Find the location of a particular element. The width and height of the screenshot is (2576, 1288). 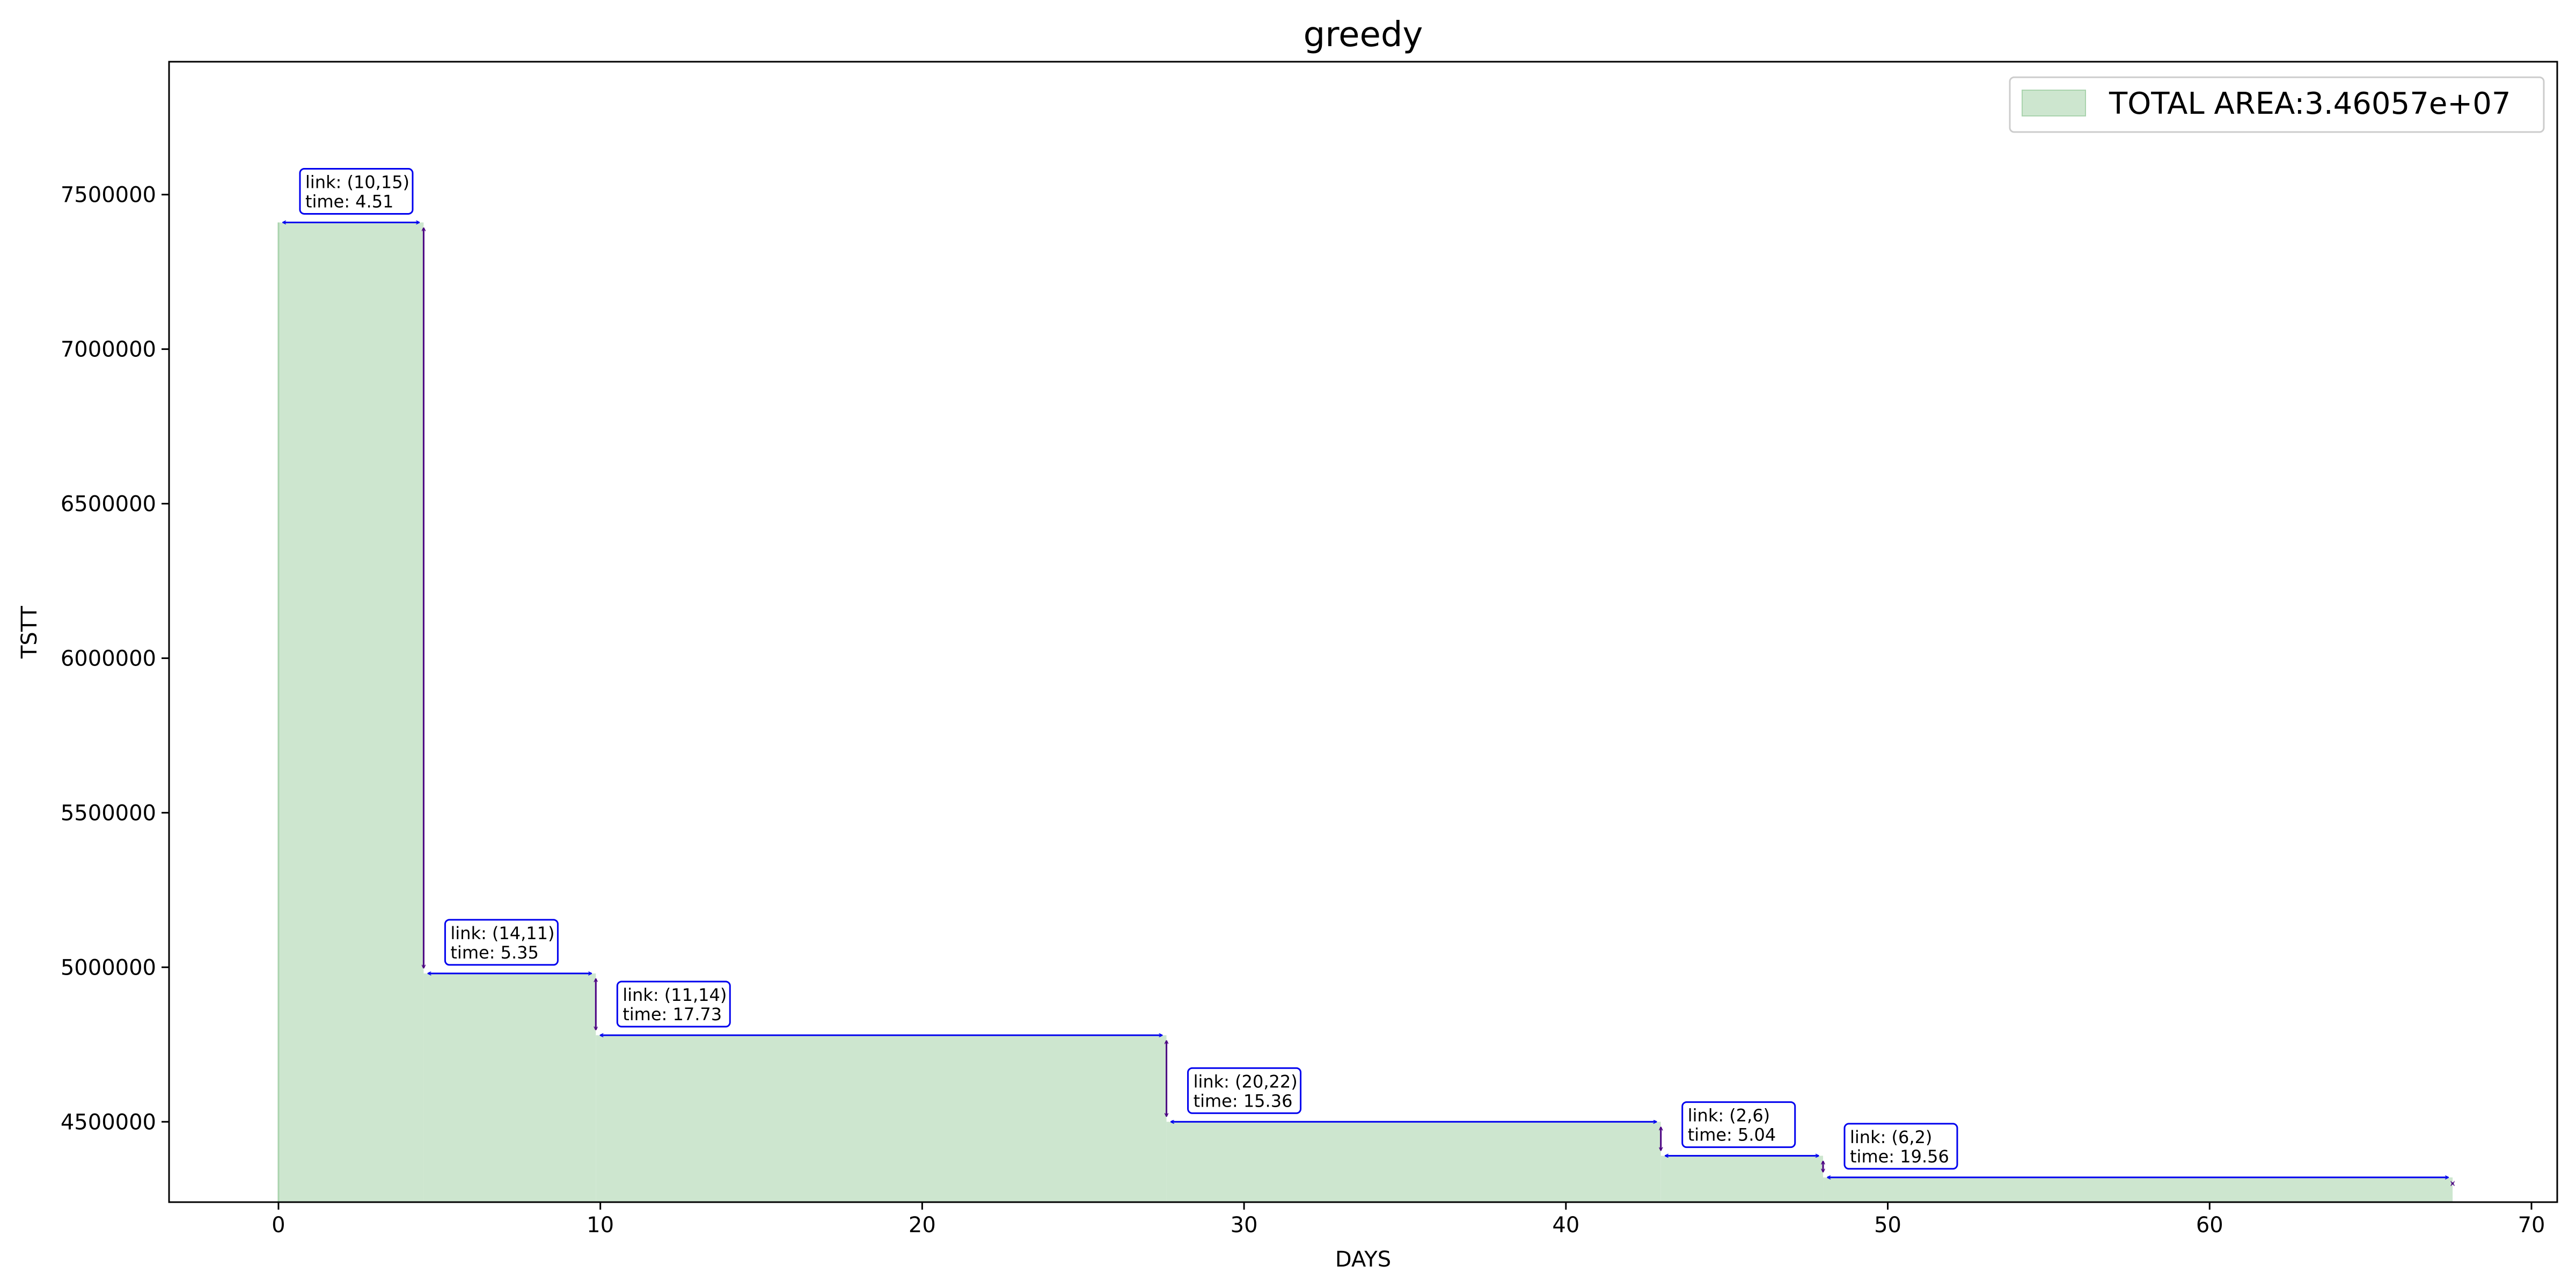

y-tick-label: 5500000 is located at coordinates (108, 813).